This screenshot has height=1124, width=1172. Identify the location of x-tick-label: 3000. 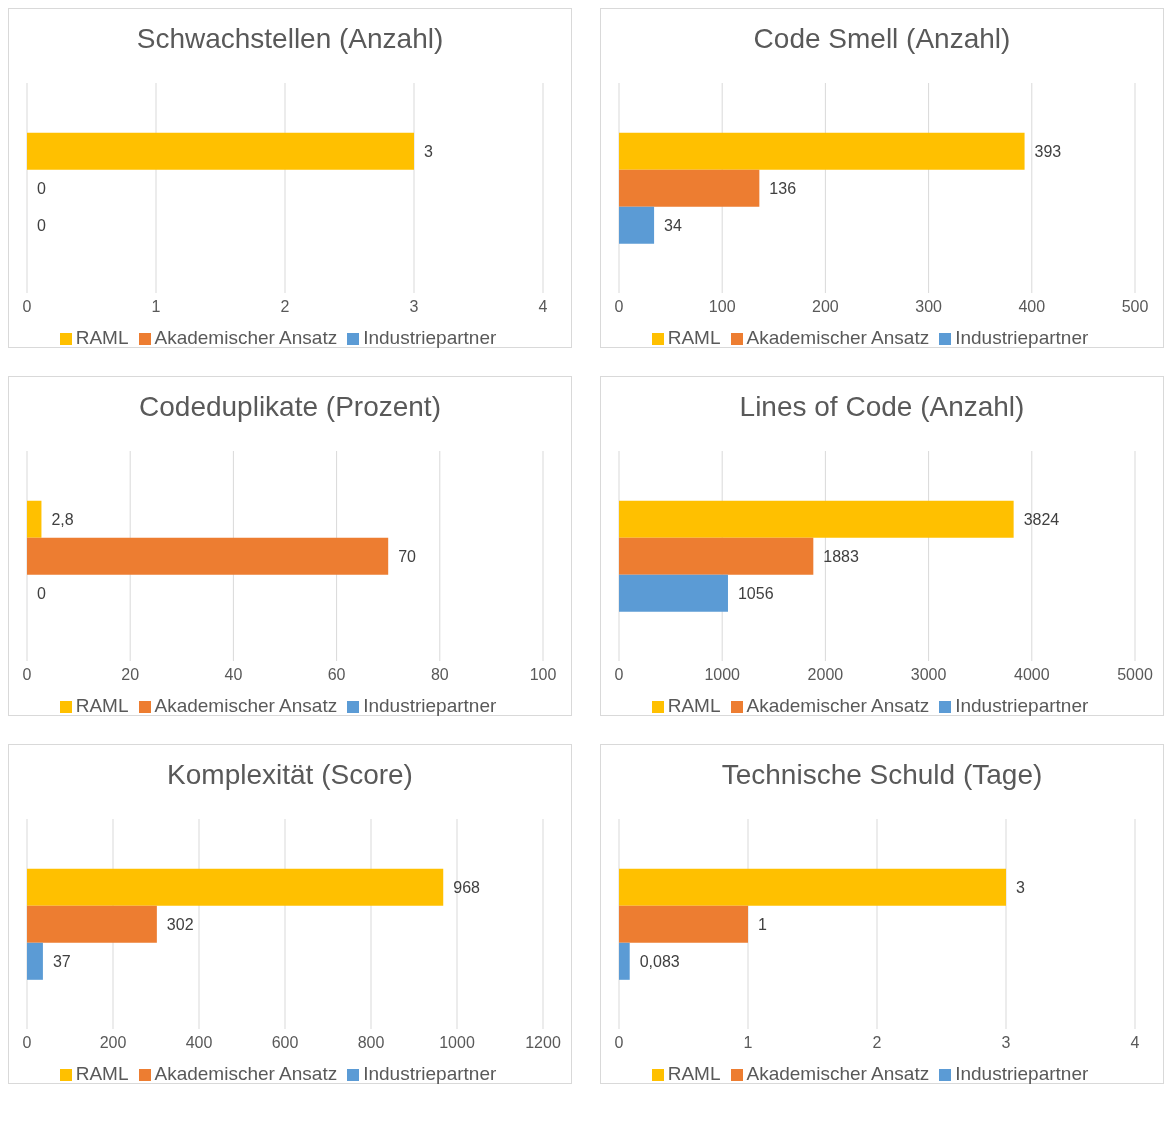
(928, 675).